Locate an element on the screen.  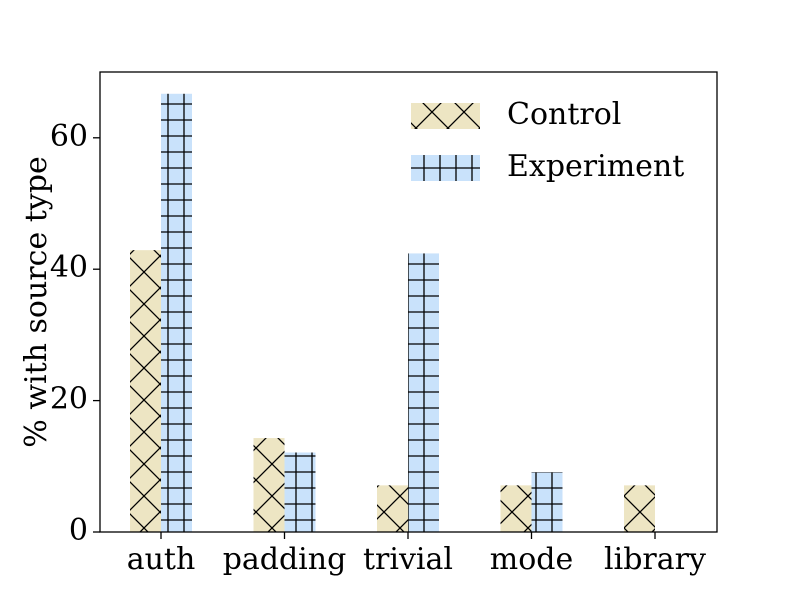
x-tick-label-mode: mode is located at coordinates (531, 559).